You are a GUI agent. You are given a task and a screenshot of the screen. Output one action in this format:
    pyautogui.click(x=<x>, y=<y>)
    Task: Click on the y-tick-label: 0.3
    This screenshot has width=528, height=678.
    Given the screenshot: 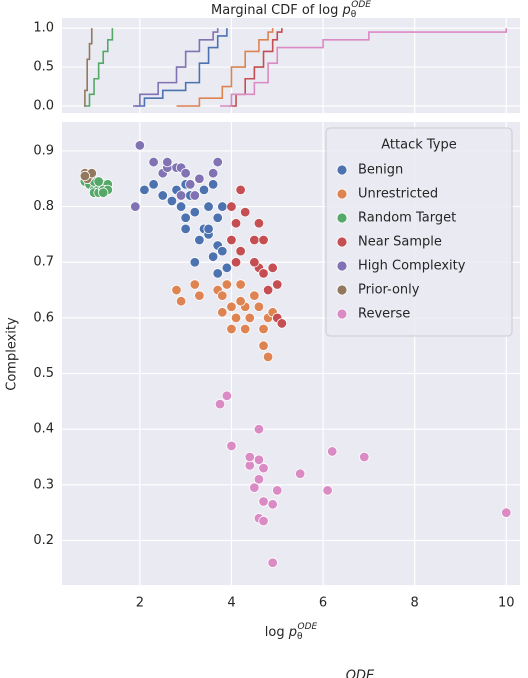 What is the action you would take?
    pyautogui.click(x=43, y=484)
    